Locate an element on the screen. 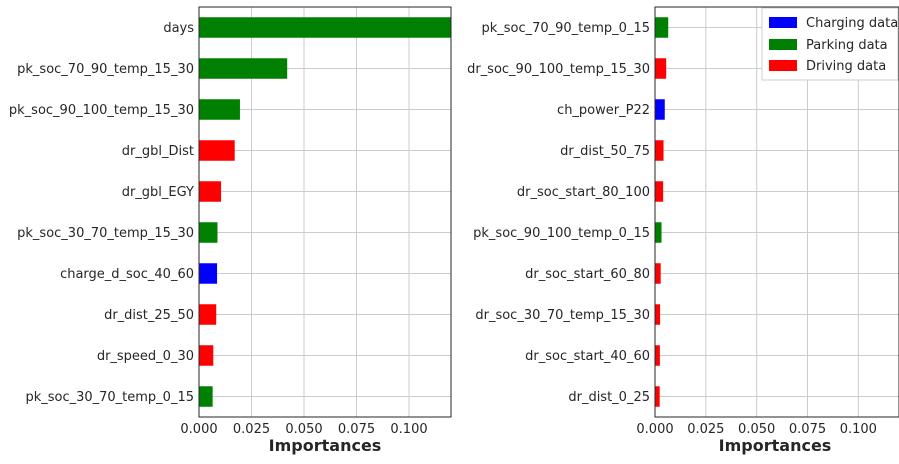 The height and width of the screenshot is (464, 899). y-tick-label: pk_soc_30_70_temp_15_30 is located at coordinates (105, 233).